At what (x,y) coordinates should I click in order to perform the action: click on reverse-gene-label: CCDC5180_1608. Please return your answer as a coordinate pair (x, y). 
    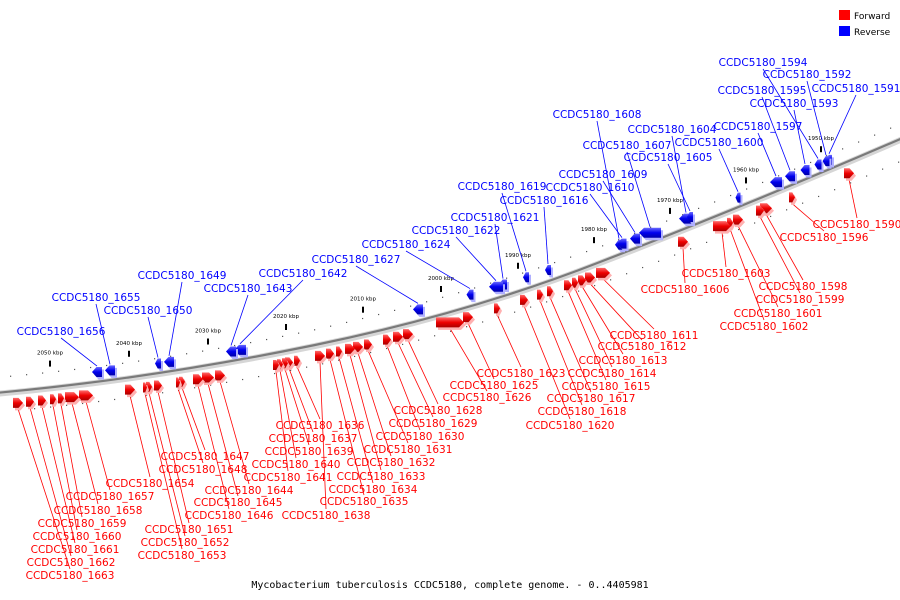
    Looking at the image, I should click on (597, 115).